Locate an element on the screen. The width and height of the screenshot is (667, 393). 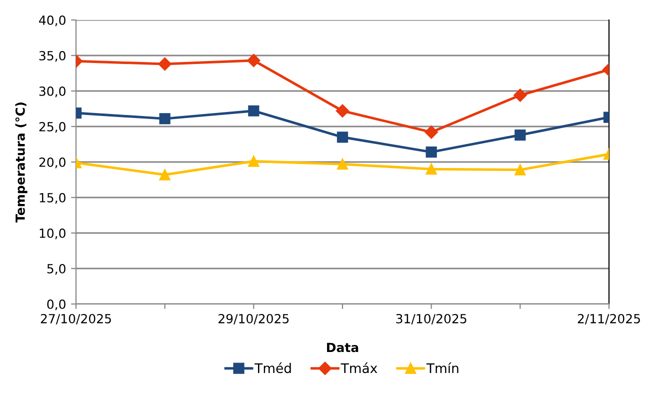
x-tick-label: 27/10/2025 is located at coordinates (75, 319).